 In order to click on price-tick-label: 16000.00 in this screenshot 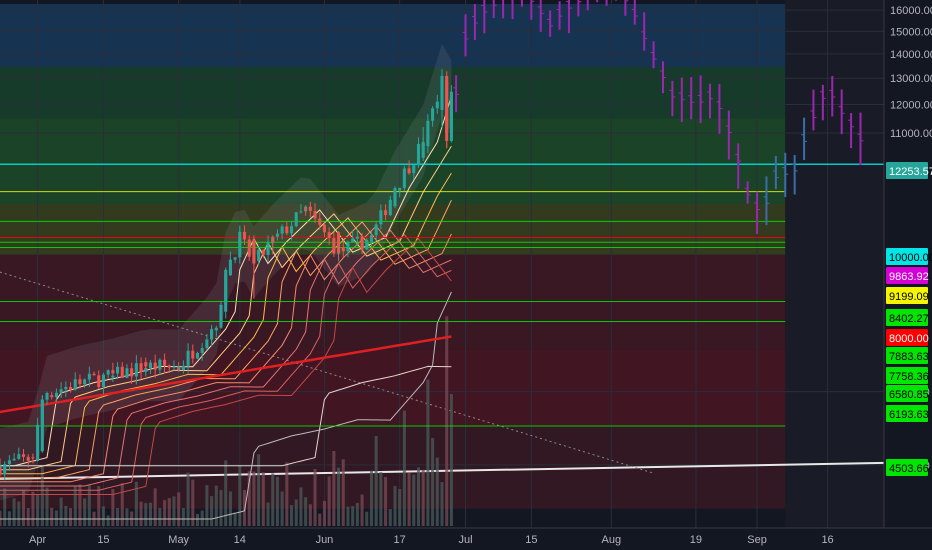, I will do `click(911, 11)`.